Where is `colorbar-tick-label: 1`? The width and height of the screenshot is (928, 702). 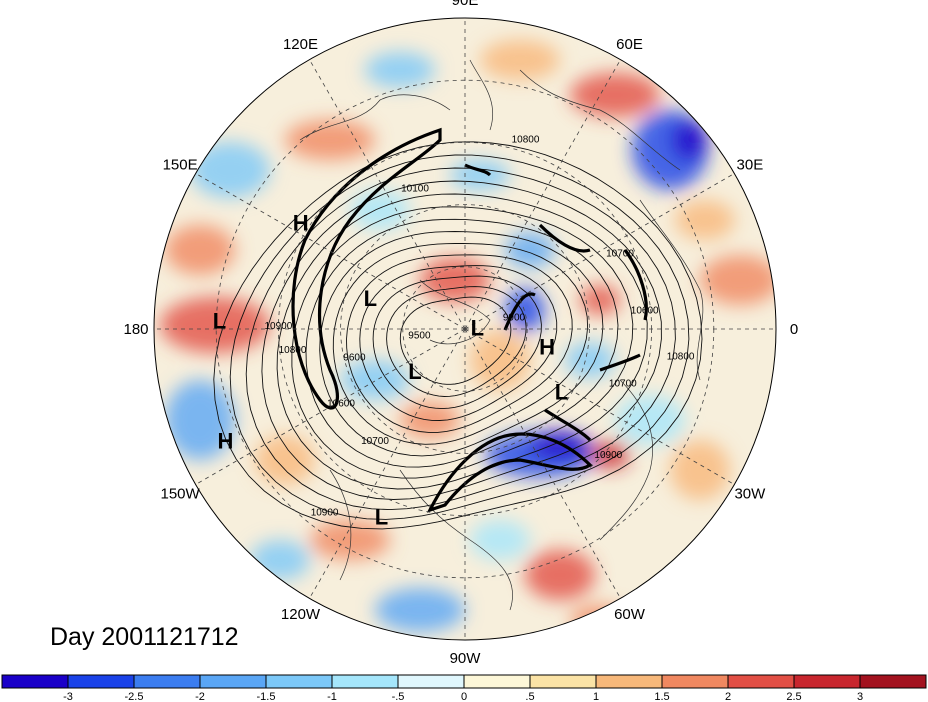 colorbar-tick-label: 1 is located at coordinates (596, 696).